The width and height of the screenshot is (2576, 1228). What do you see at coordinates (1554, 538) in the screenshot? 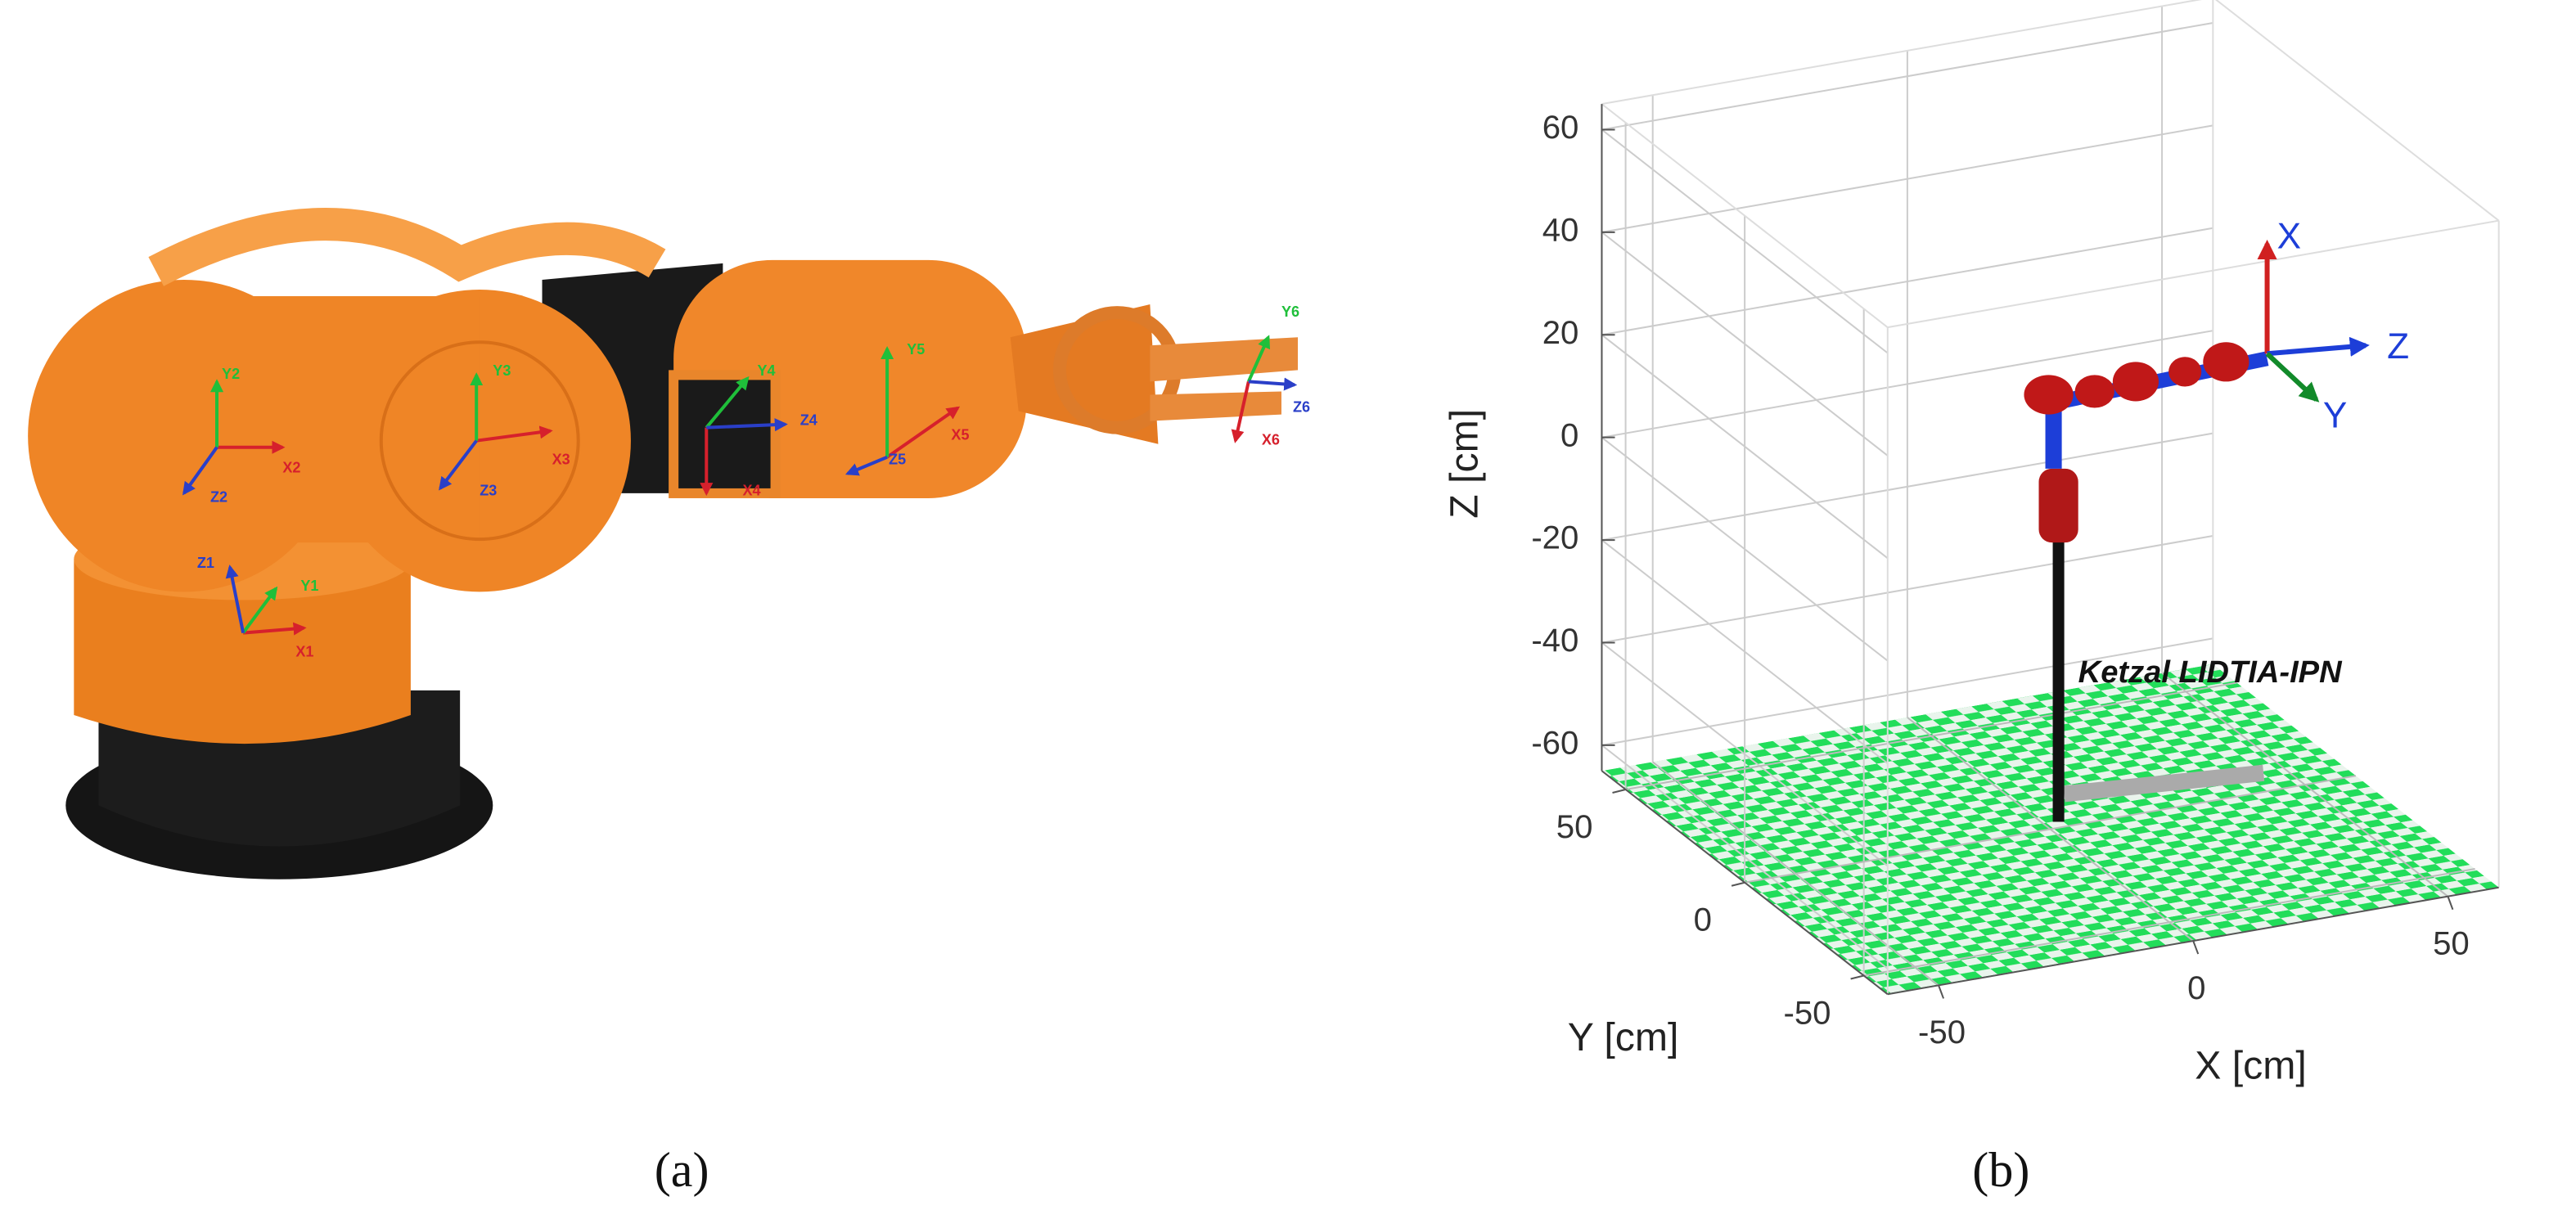
I see `z-tick-label: -20` at bounding box center [1554, 538].